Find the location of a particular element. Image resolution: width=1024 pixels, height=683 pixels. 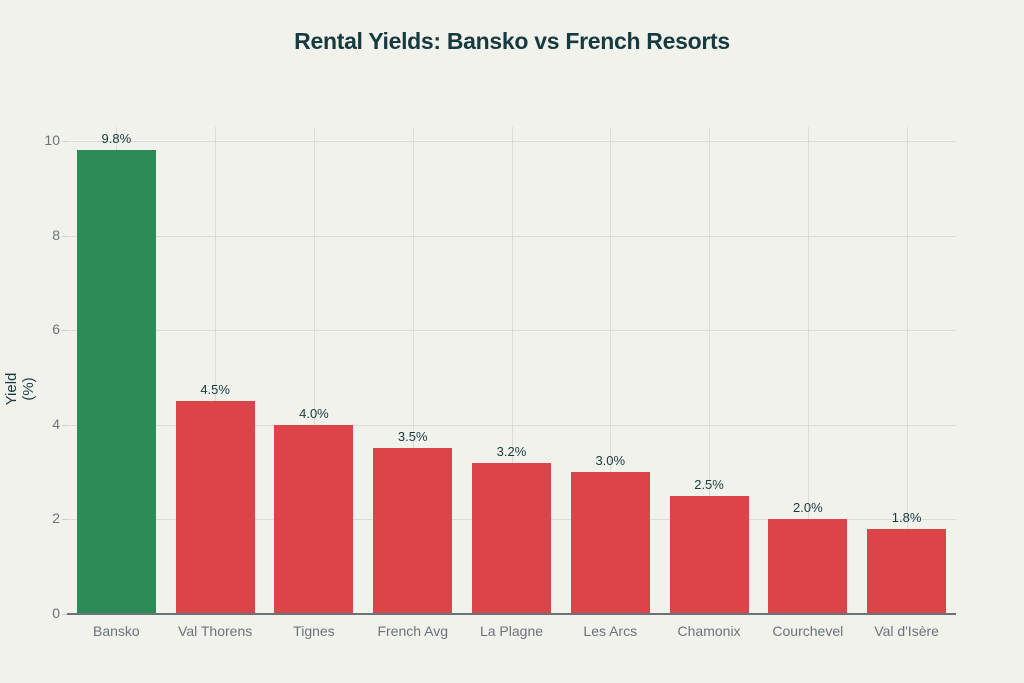

x-tick-label: Tignes is located at coordinates (314, 631).